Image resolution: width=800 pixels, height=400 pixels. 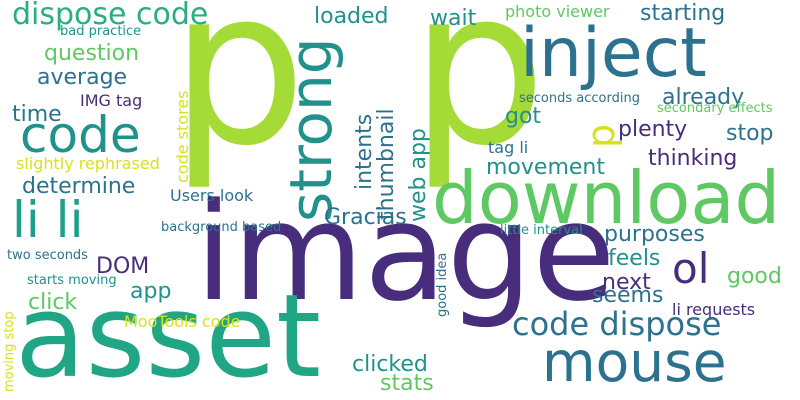 I want to click on word: mouse, so click(x=634, y=362).